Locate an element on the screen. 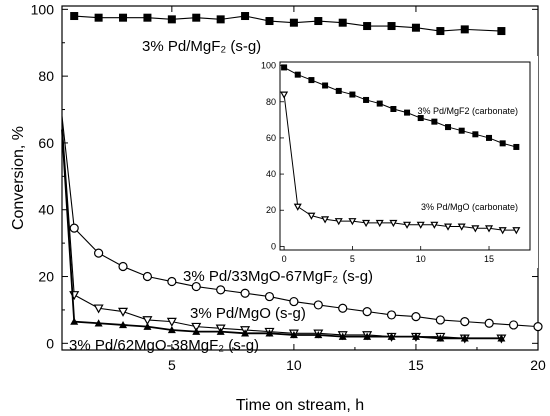 The width and height of the screenshot is (550, 416). y-tick-label: 40 is located at coordinates (46, 210).